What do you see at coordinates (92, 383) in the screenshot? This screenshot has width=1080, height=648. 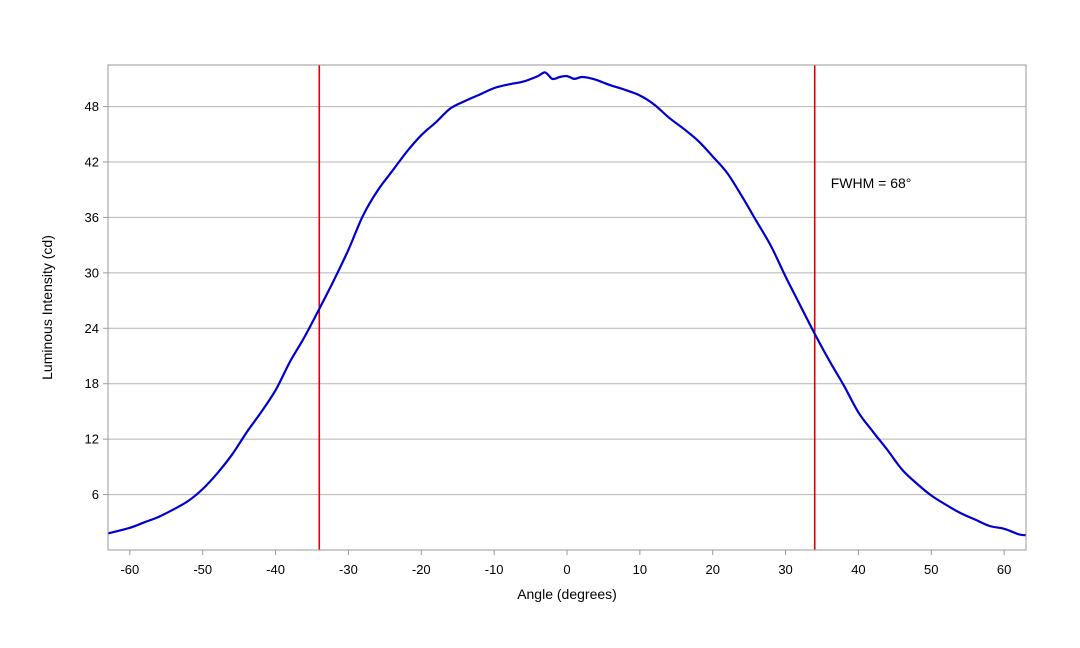 I see `y-tick-label: 18` at bounding box center [92, 383].